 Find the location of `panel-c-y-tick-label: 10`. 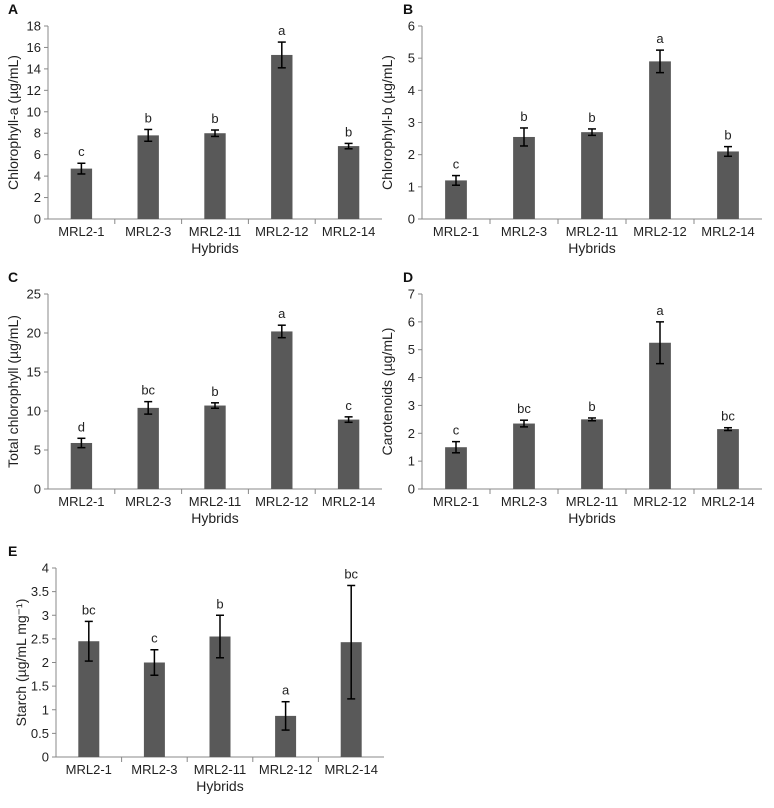

panel-c-y-tick-label: 10 is located at coordinates (34, 411).